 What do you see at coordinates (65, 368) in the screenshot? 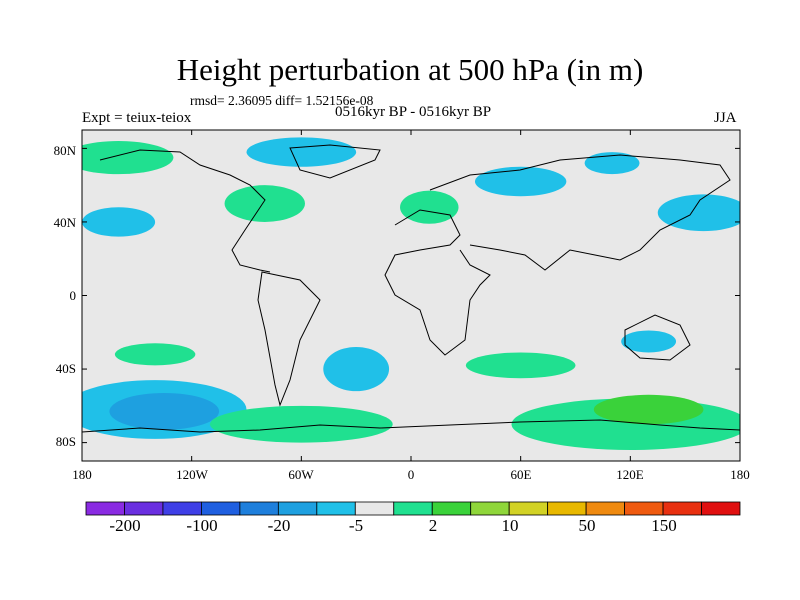
I see `lat-tick-label: 40S` at bounding box center [65, 368].